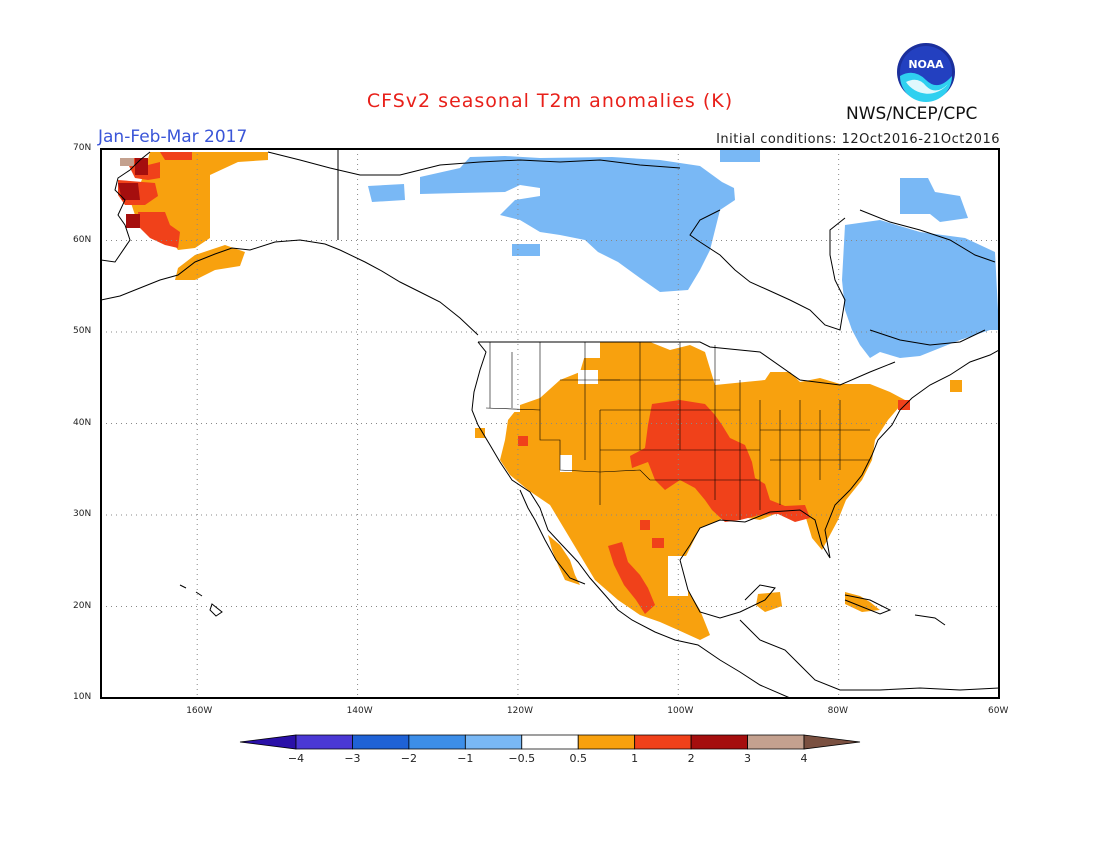 This screenshot has width=1100, height=850. Describe the element at coordinates (578, 758) in the screenshot. I see `legend-tick-label: 0.5` at that location.